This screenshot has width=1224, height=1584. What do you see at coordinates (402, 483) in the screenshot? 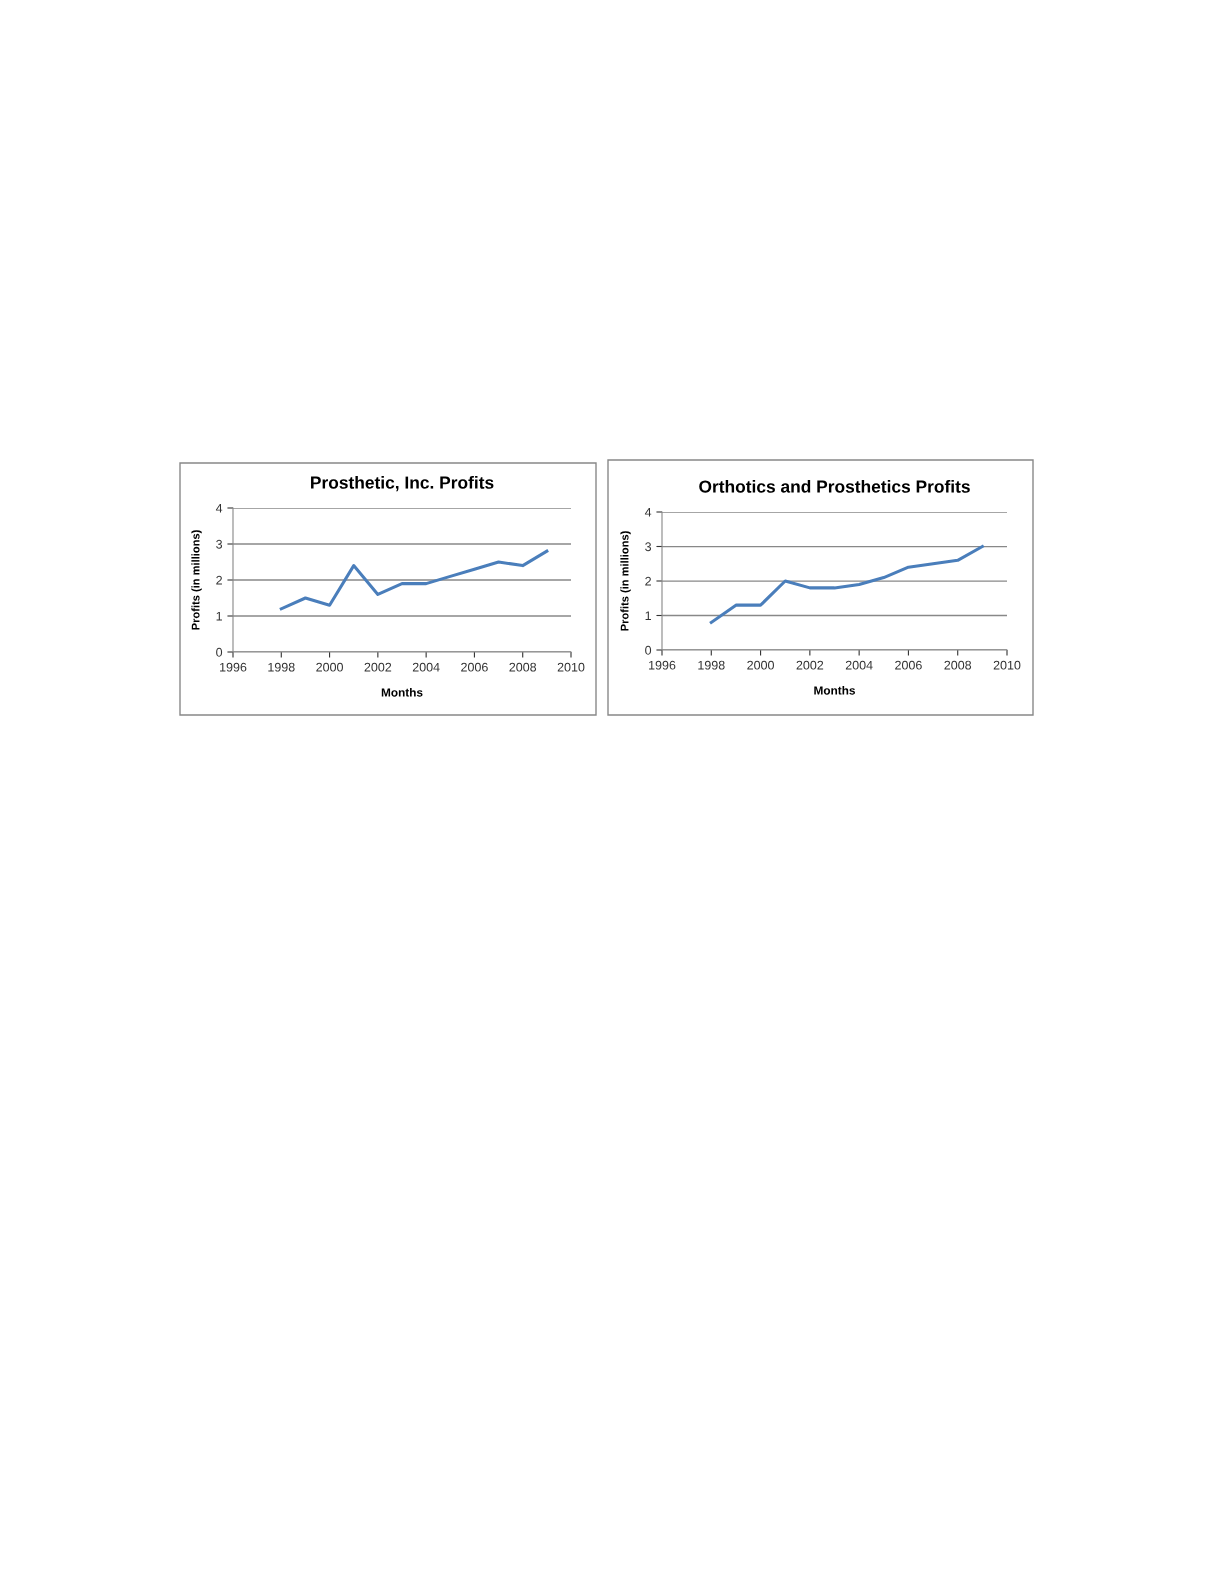
I see `chart-title: Prosthetic, Inc. Profits` at bounding box center [402, 483].